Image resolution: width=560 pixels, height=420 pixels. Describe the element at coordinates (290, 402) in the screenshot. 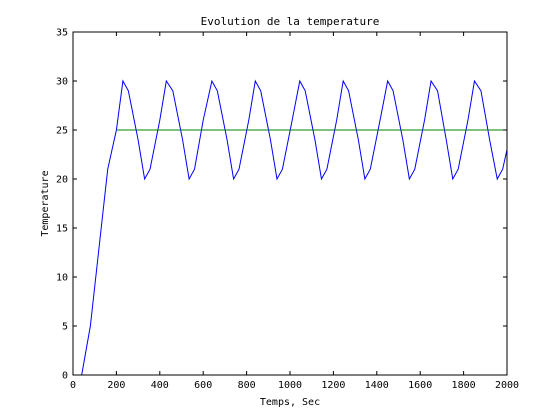

I see `x-axis-label: Temps, Sec` at that location.